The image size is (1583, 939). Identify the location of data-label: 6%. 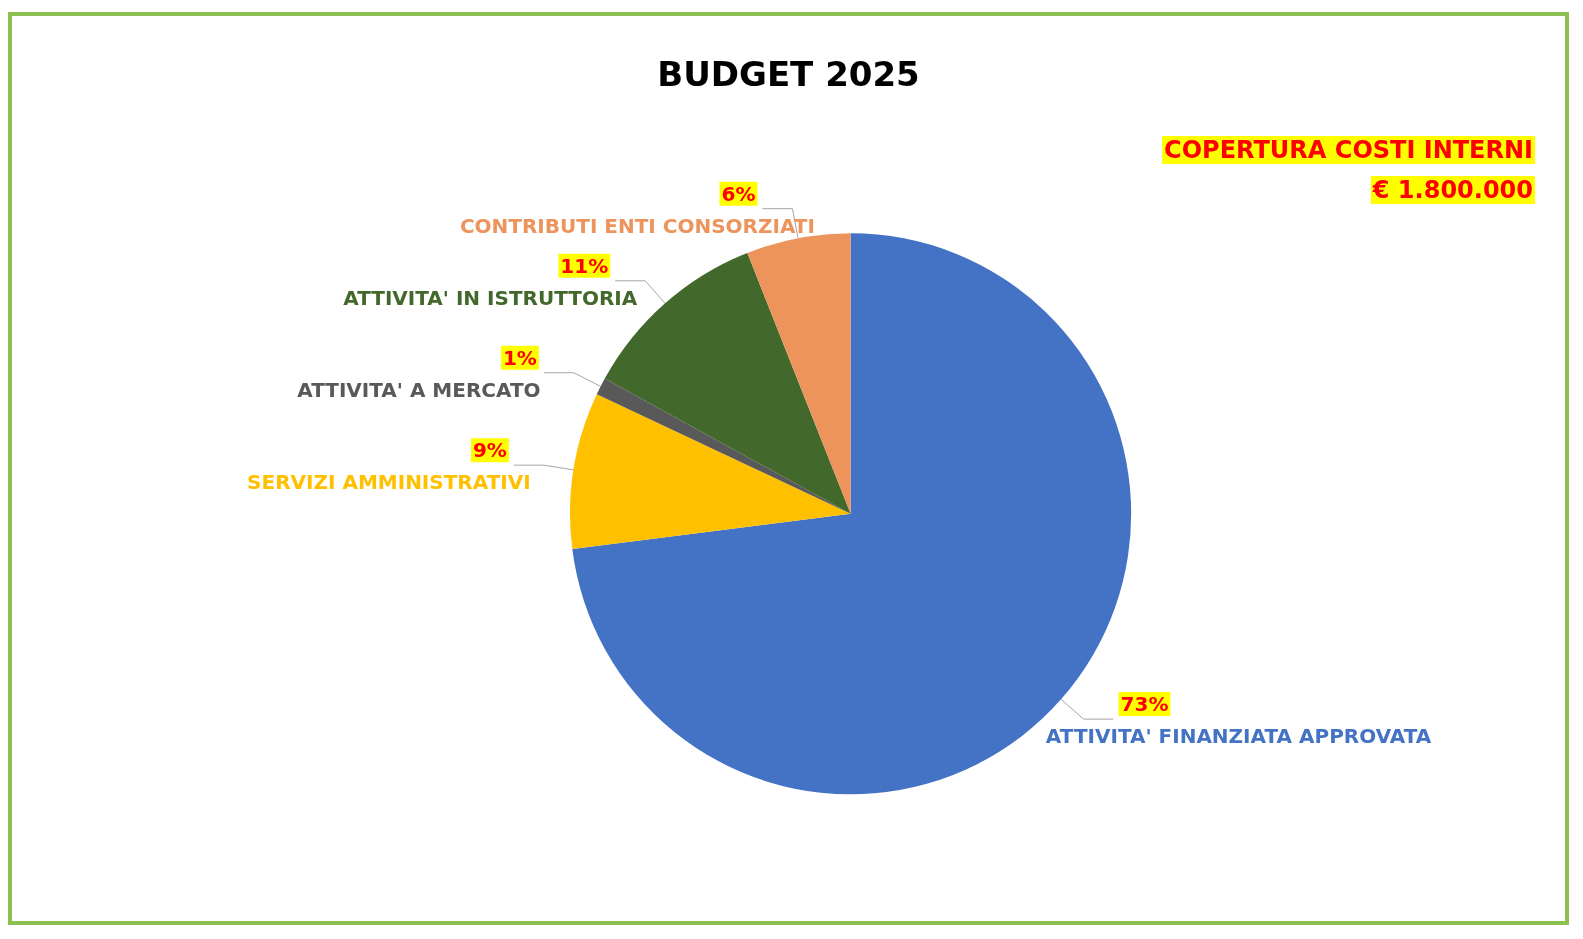
(738, 193).